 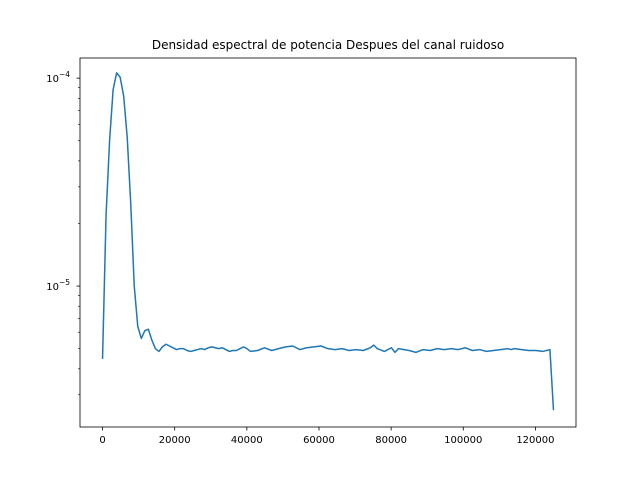 What do you see at coordinates (175, 440) in the screenshot?
I see `x-tick-label: 20000` at bounding box center [175, 440].